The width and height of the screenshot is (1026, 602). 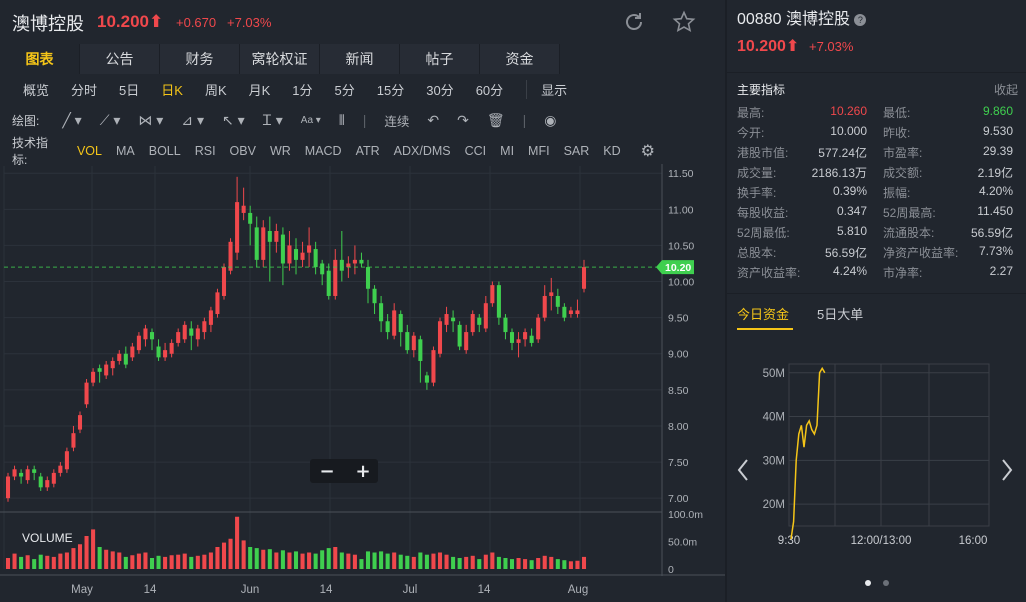 I want to click on period-7: 5分, so click(x=344, y=90).